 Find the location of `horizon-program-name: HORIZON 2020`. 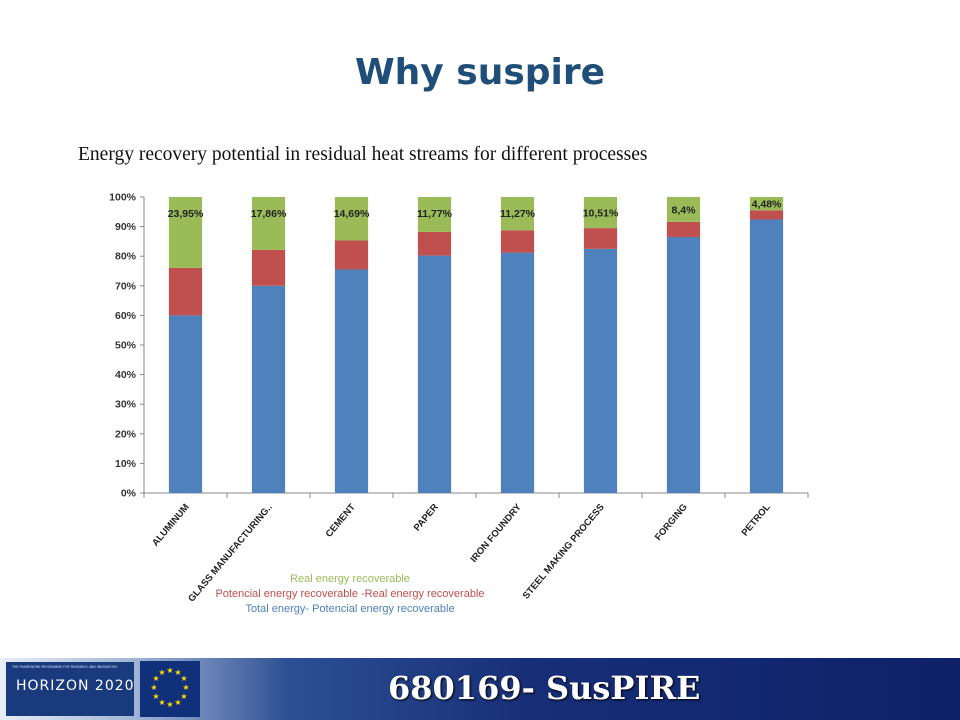

horizon-program-name: HORIZON 2020 is located at coordinates (75, 686).